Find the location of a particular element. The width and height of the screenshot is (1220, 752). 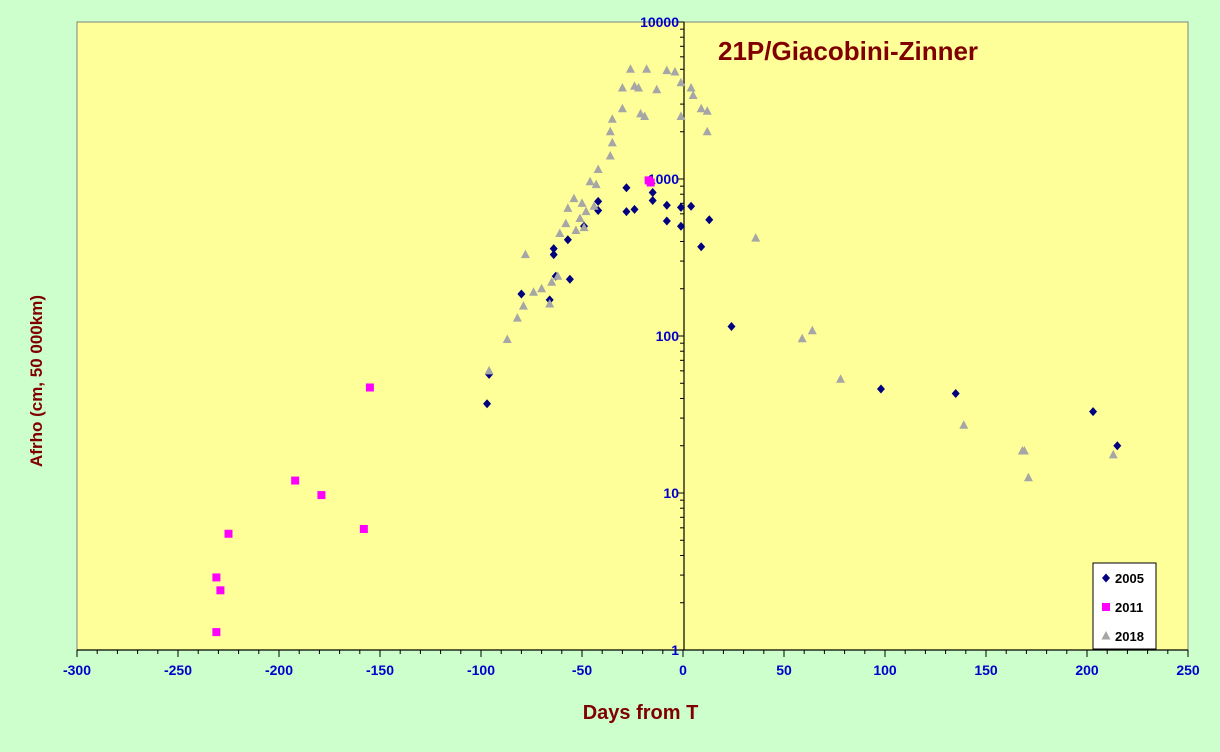

legend-marker-2011 is located at coordinates (1106, 607).